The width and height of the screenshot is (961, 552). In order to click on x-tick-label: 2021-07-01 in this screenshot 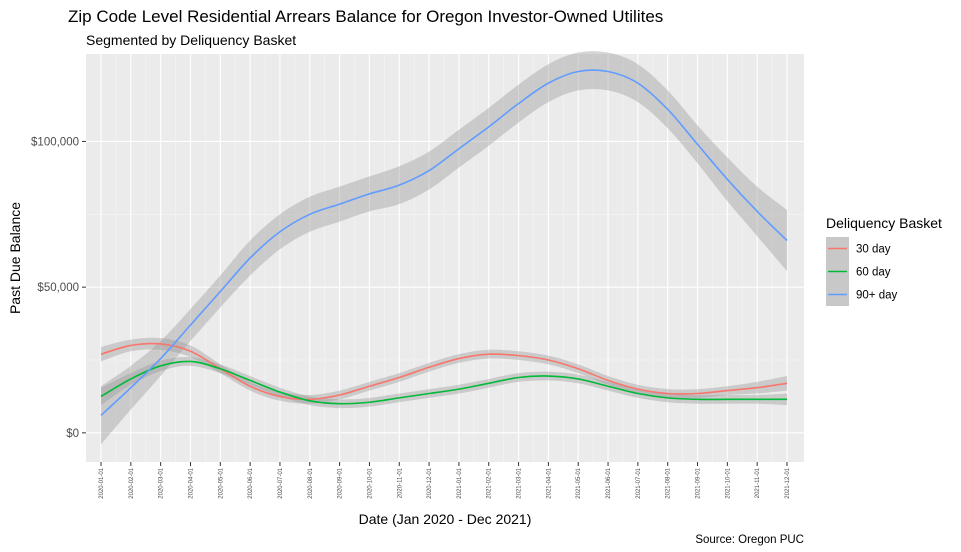, I will do `click(639, 482)`.